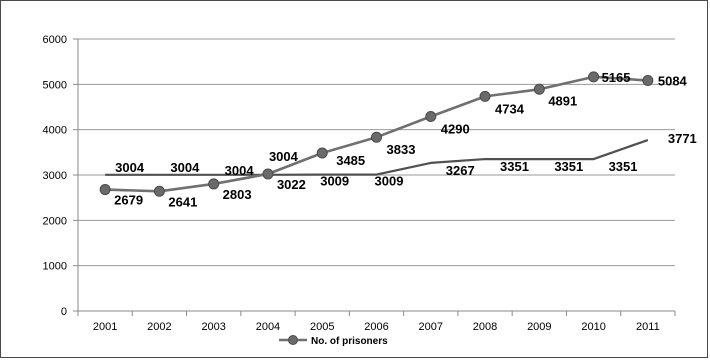 This screenshot has height=360, width=710. I want to click on legend-label: No. of prisoners, so click(349, 341).